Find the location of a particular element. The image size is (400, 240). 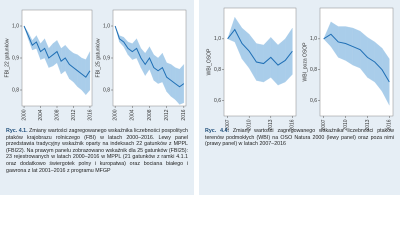

y-axis-title: FBI_22 gatunków is located at coordinates (7, 57).